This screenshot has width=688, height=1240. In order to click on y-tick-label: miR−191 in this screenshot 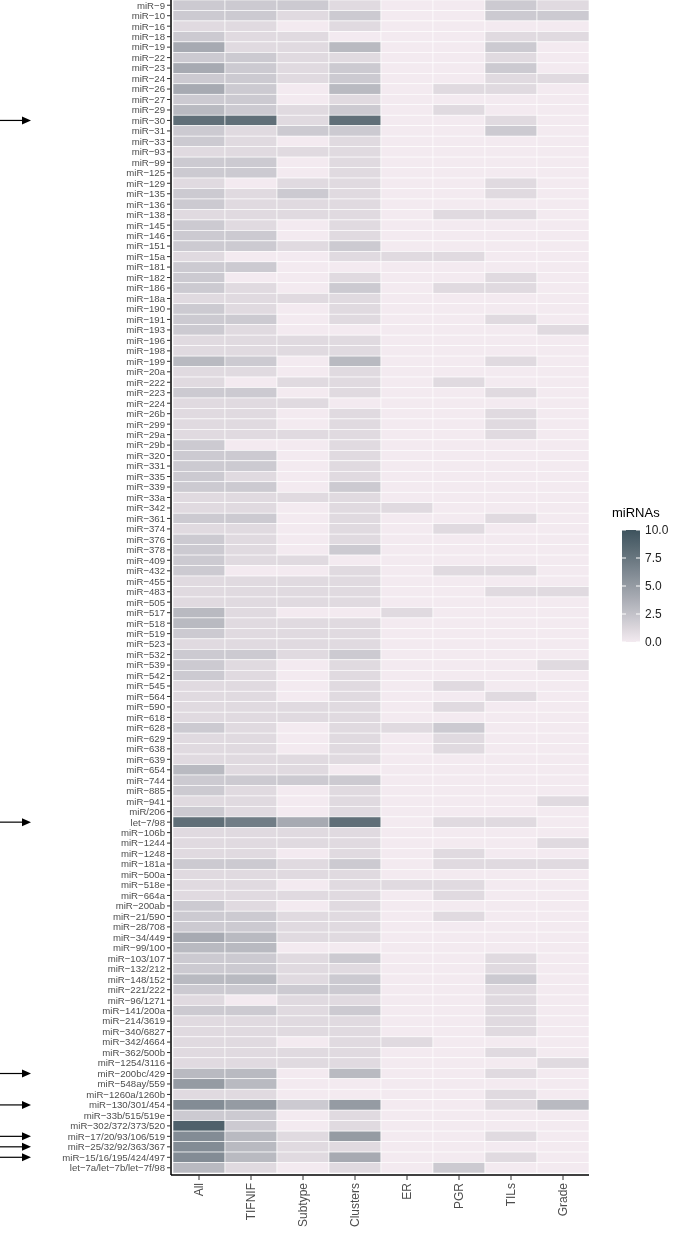, I will do `click(145, 319)`.